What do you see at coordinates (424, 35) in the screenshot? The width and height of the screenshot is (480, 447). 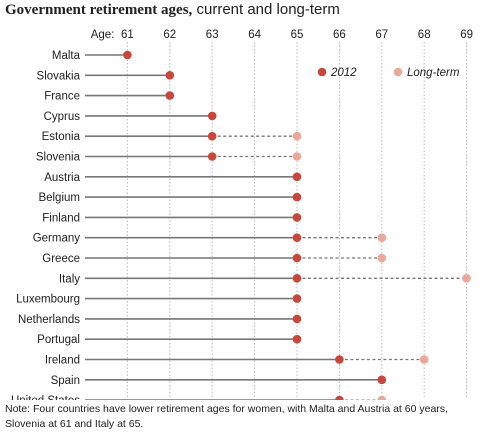 I see `x-tick-label: 68` at bounding box center [424, 35].